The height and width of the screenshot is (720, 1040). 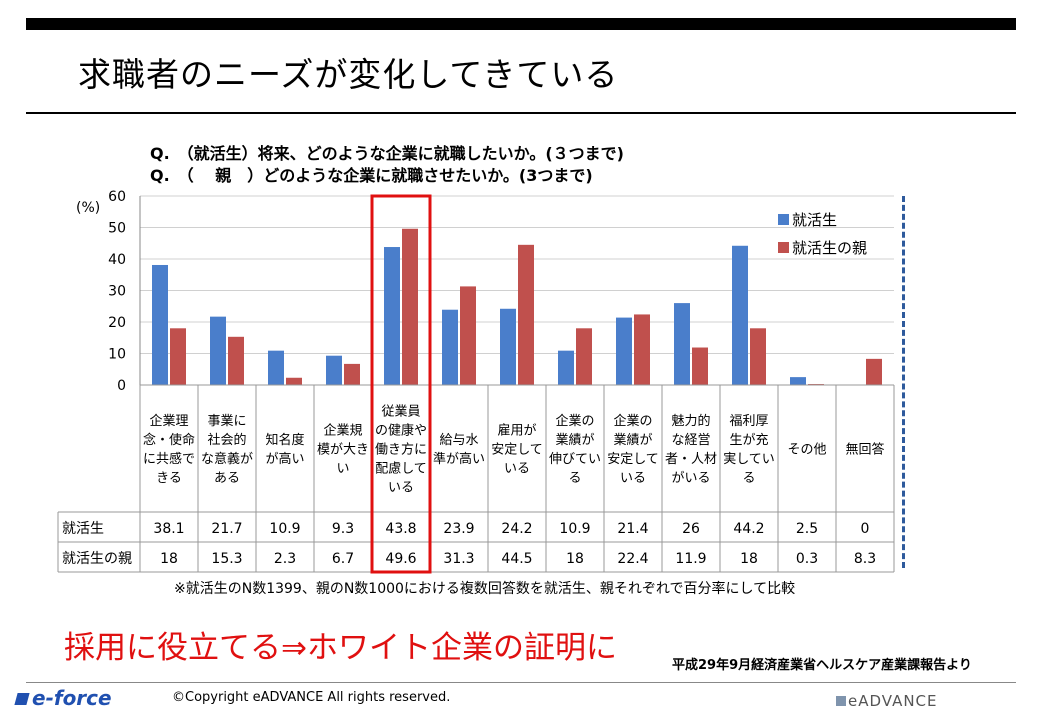 I want to click on category-label: 配慮して, so click(x=401, y=469).